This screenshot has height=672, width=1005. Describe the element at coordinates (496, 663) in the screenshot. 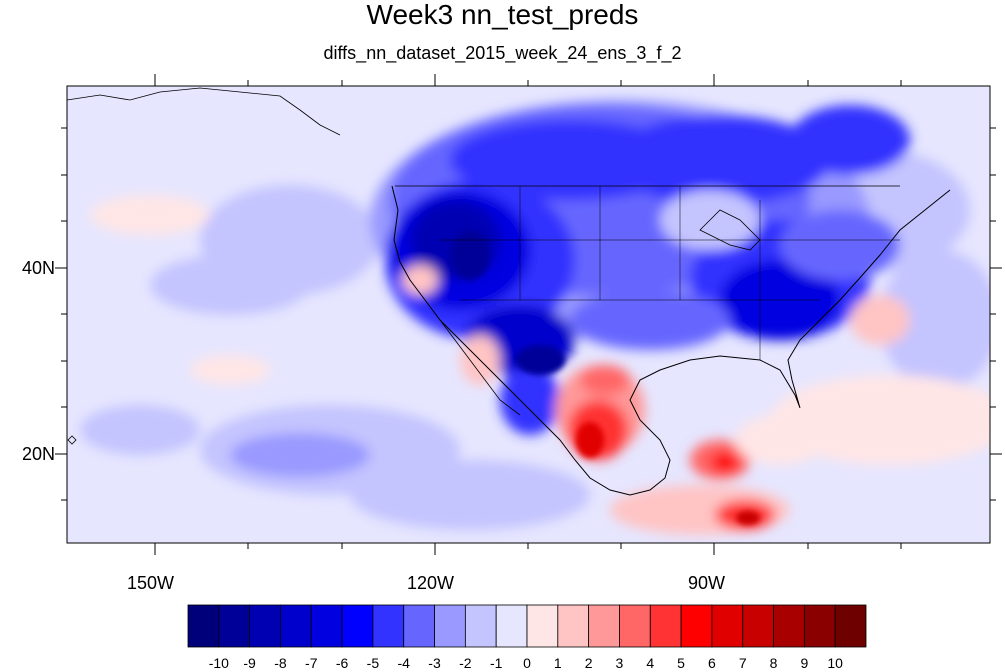

I see `colorbar-tick-label: -1` at that location.